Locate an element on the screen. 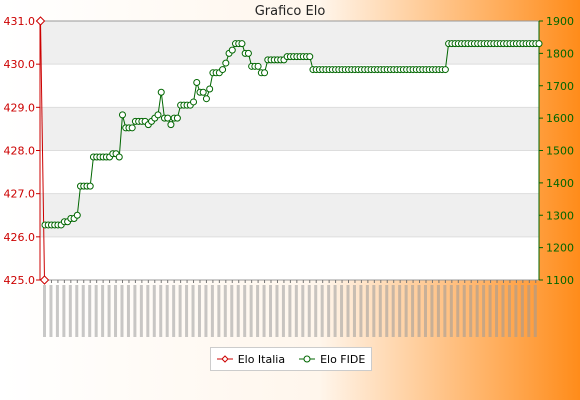  right-axis-label: 1500 is located at coordinates (560, 151).